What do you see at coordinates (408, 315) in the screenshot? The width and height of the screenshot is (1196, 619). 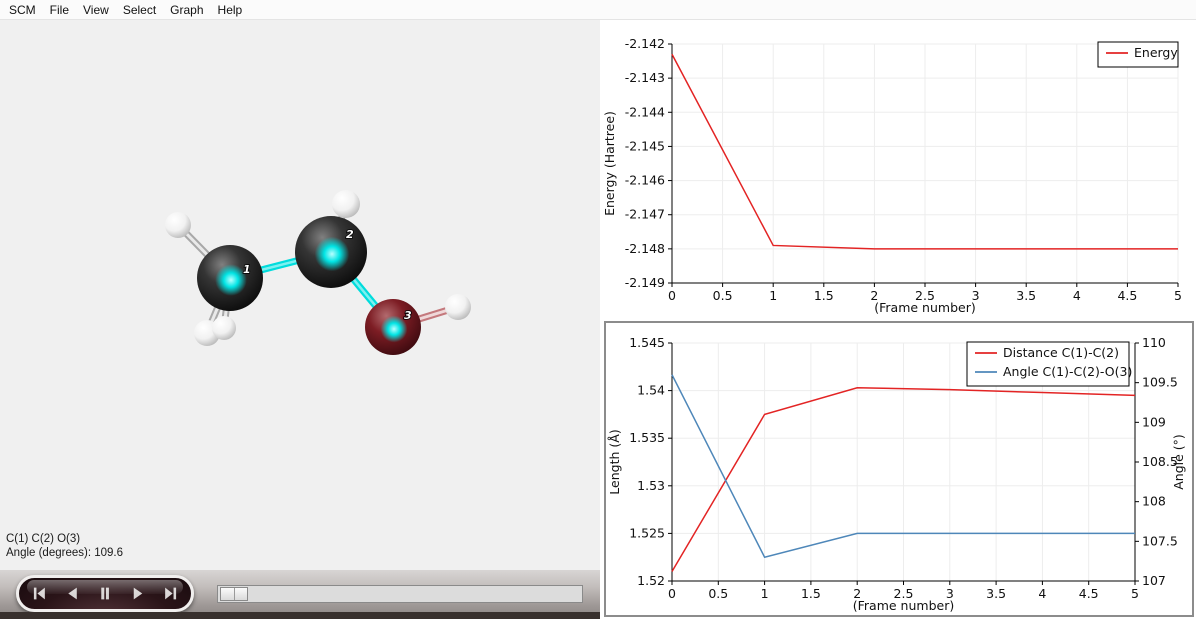 I see `atom-label-3: 3` at bounding box center [408, 315].